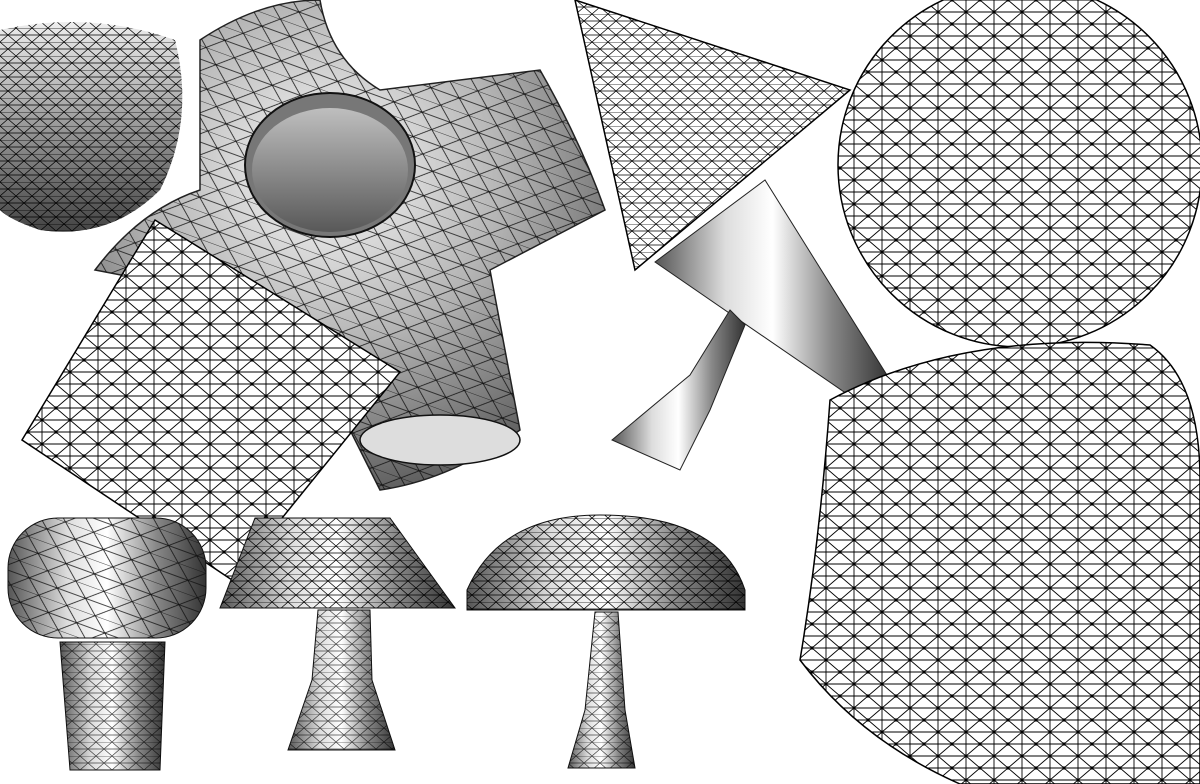 This screenshot has height=784, width=1200. Describe the element at coordinates (1018, 174) in the screenshot. I see `circle-wireframe` at that location.